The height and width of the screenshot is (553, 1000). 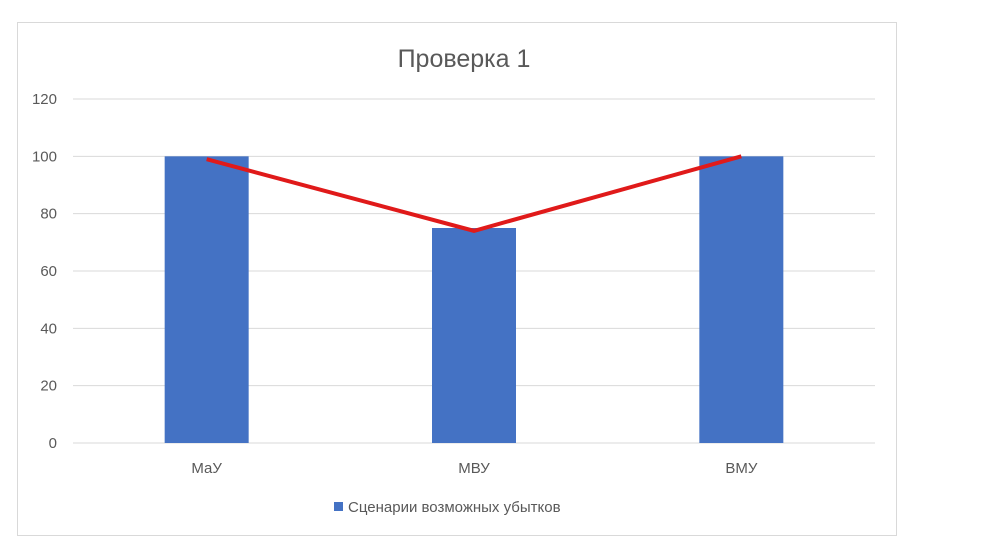 I want to click on legend-swatch, so click(x=338, y=506).